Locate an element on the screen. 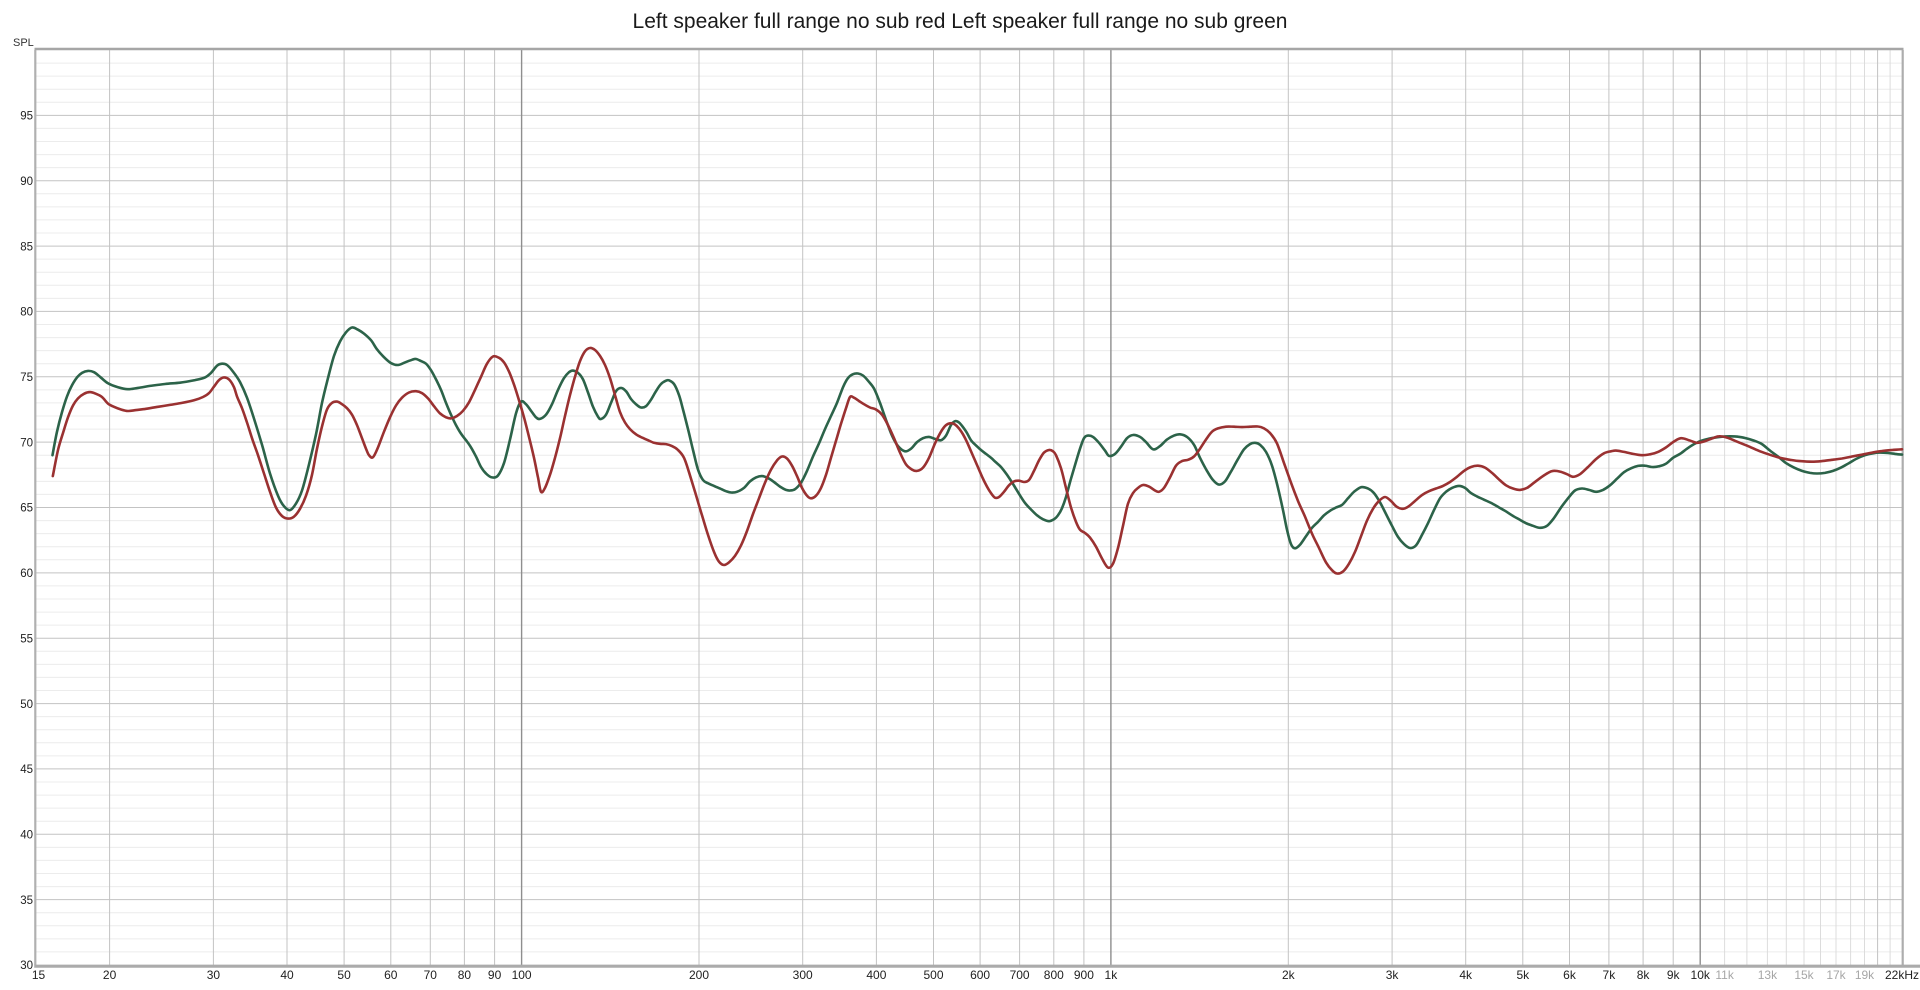 Image resolution: width=1920 pixels, height=990 pixels. svg-text: 1k is located at coordinates (1112, 975).